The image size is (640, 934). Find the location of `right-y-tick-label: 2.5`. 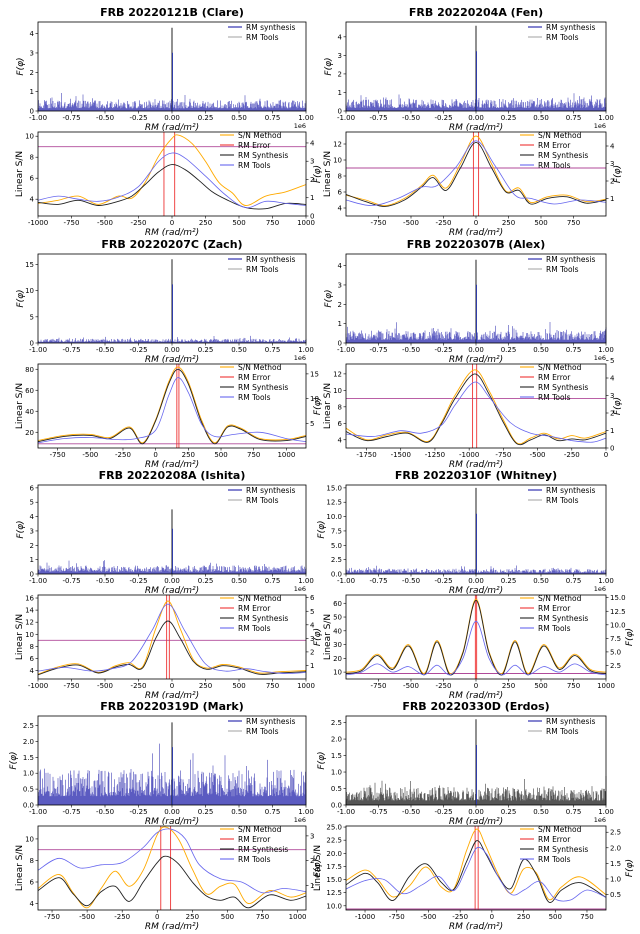

right-y-tick-label: 2.5 is located at coordinates (615, 666).